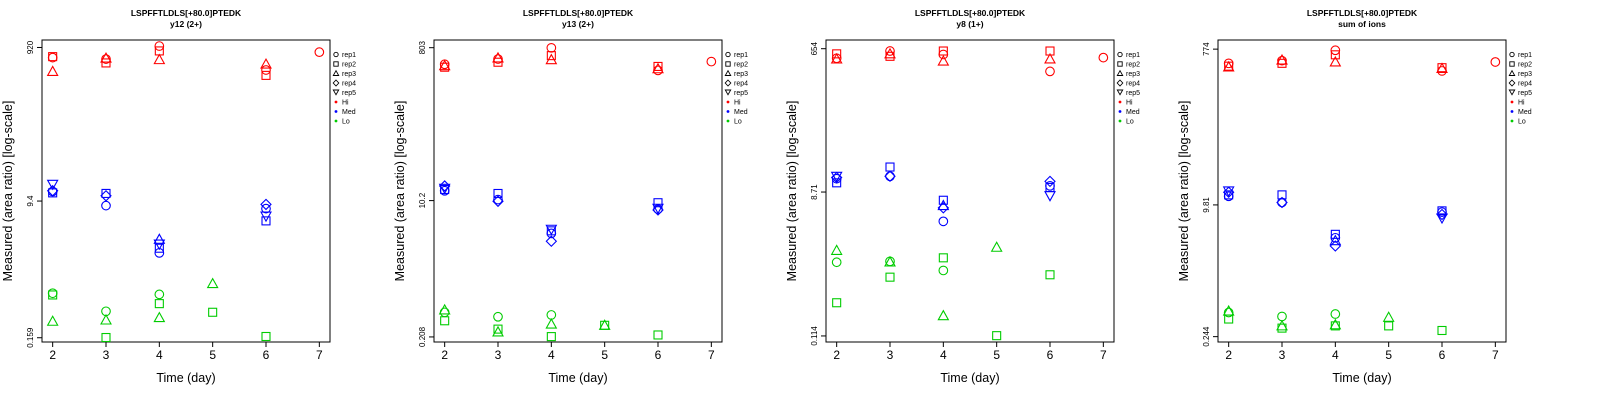  What do you see at coordinates (578, 24) in the screenshot?
I see `chart-subtitle: y13 (2+)` at bounding box center [578, 24].